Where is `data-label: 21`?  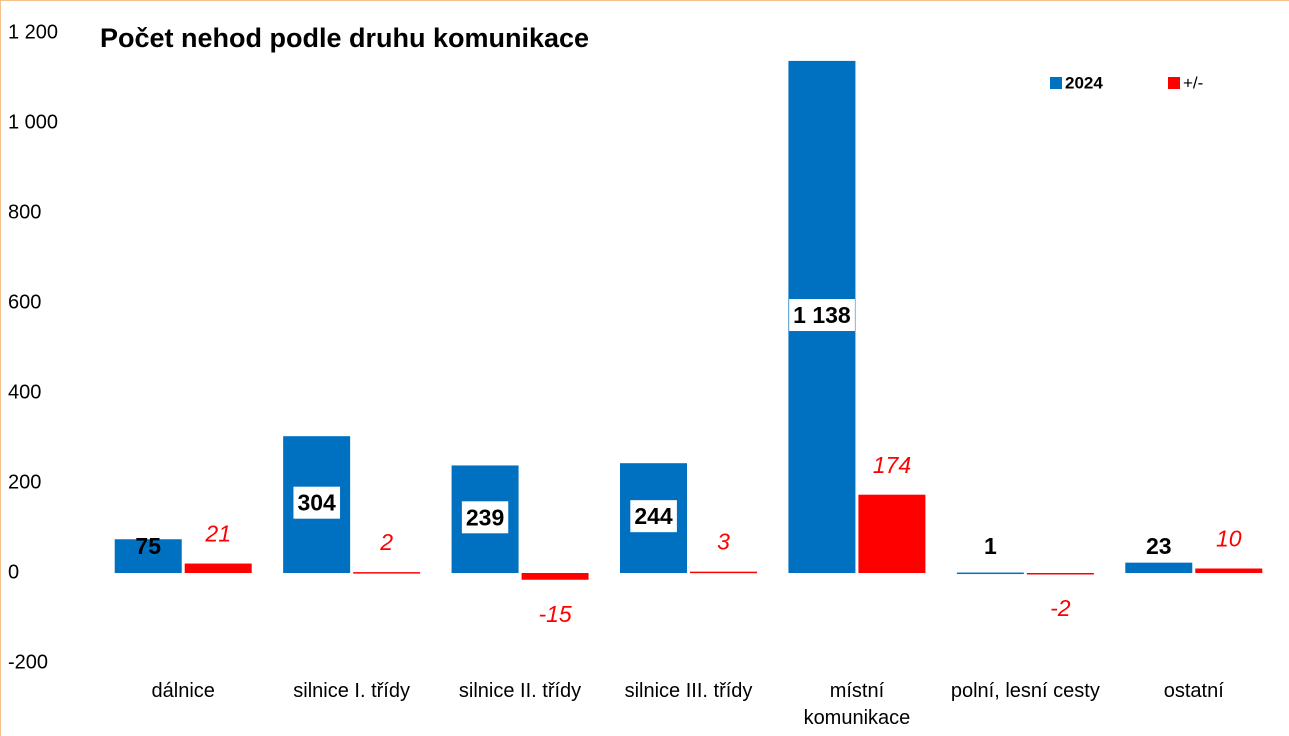 data-label: 21 is located at coordinates (217, 534).